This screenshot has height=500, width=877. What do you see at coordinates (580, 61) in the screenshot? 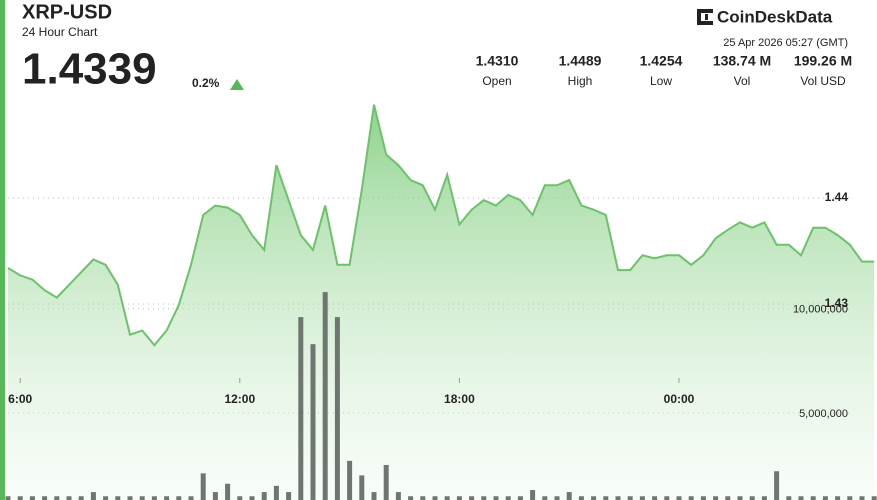
I see `stat-value: 1.4489` at bounding box center [580, 61].